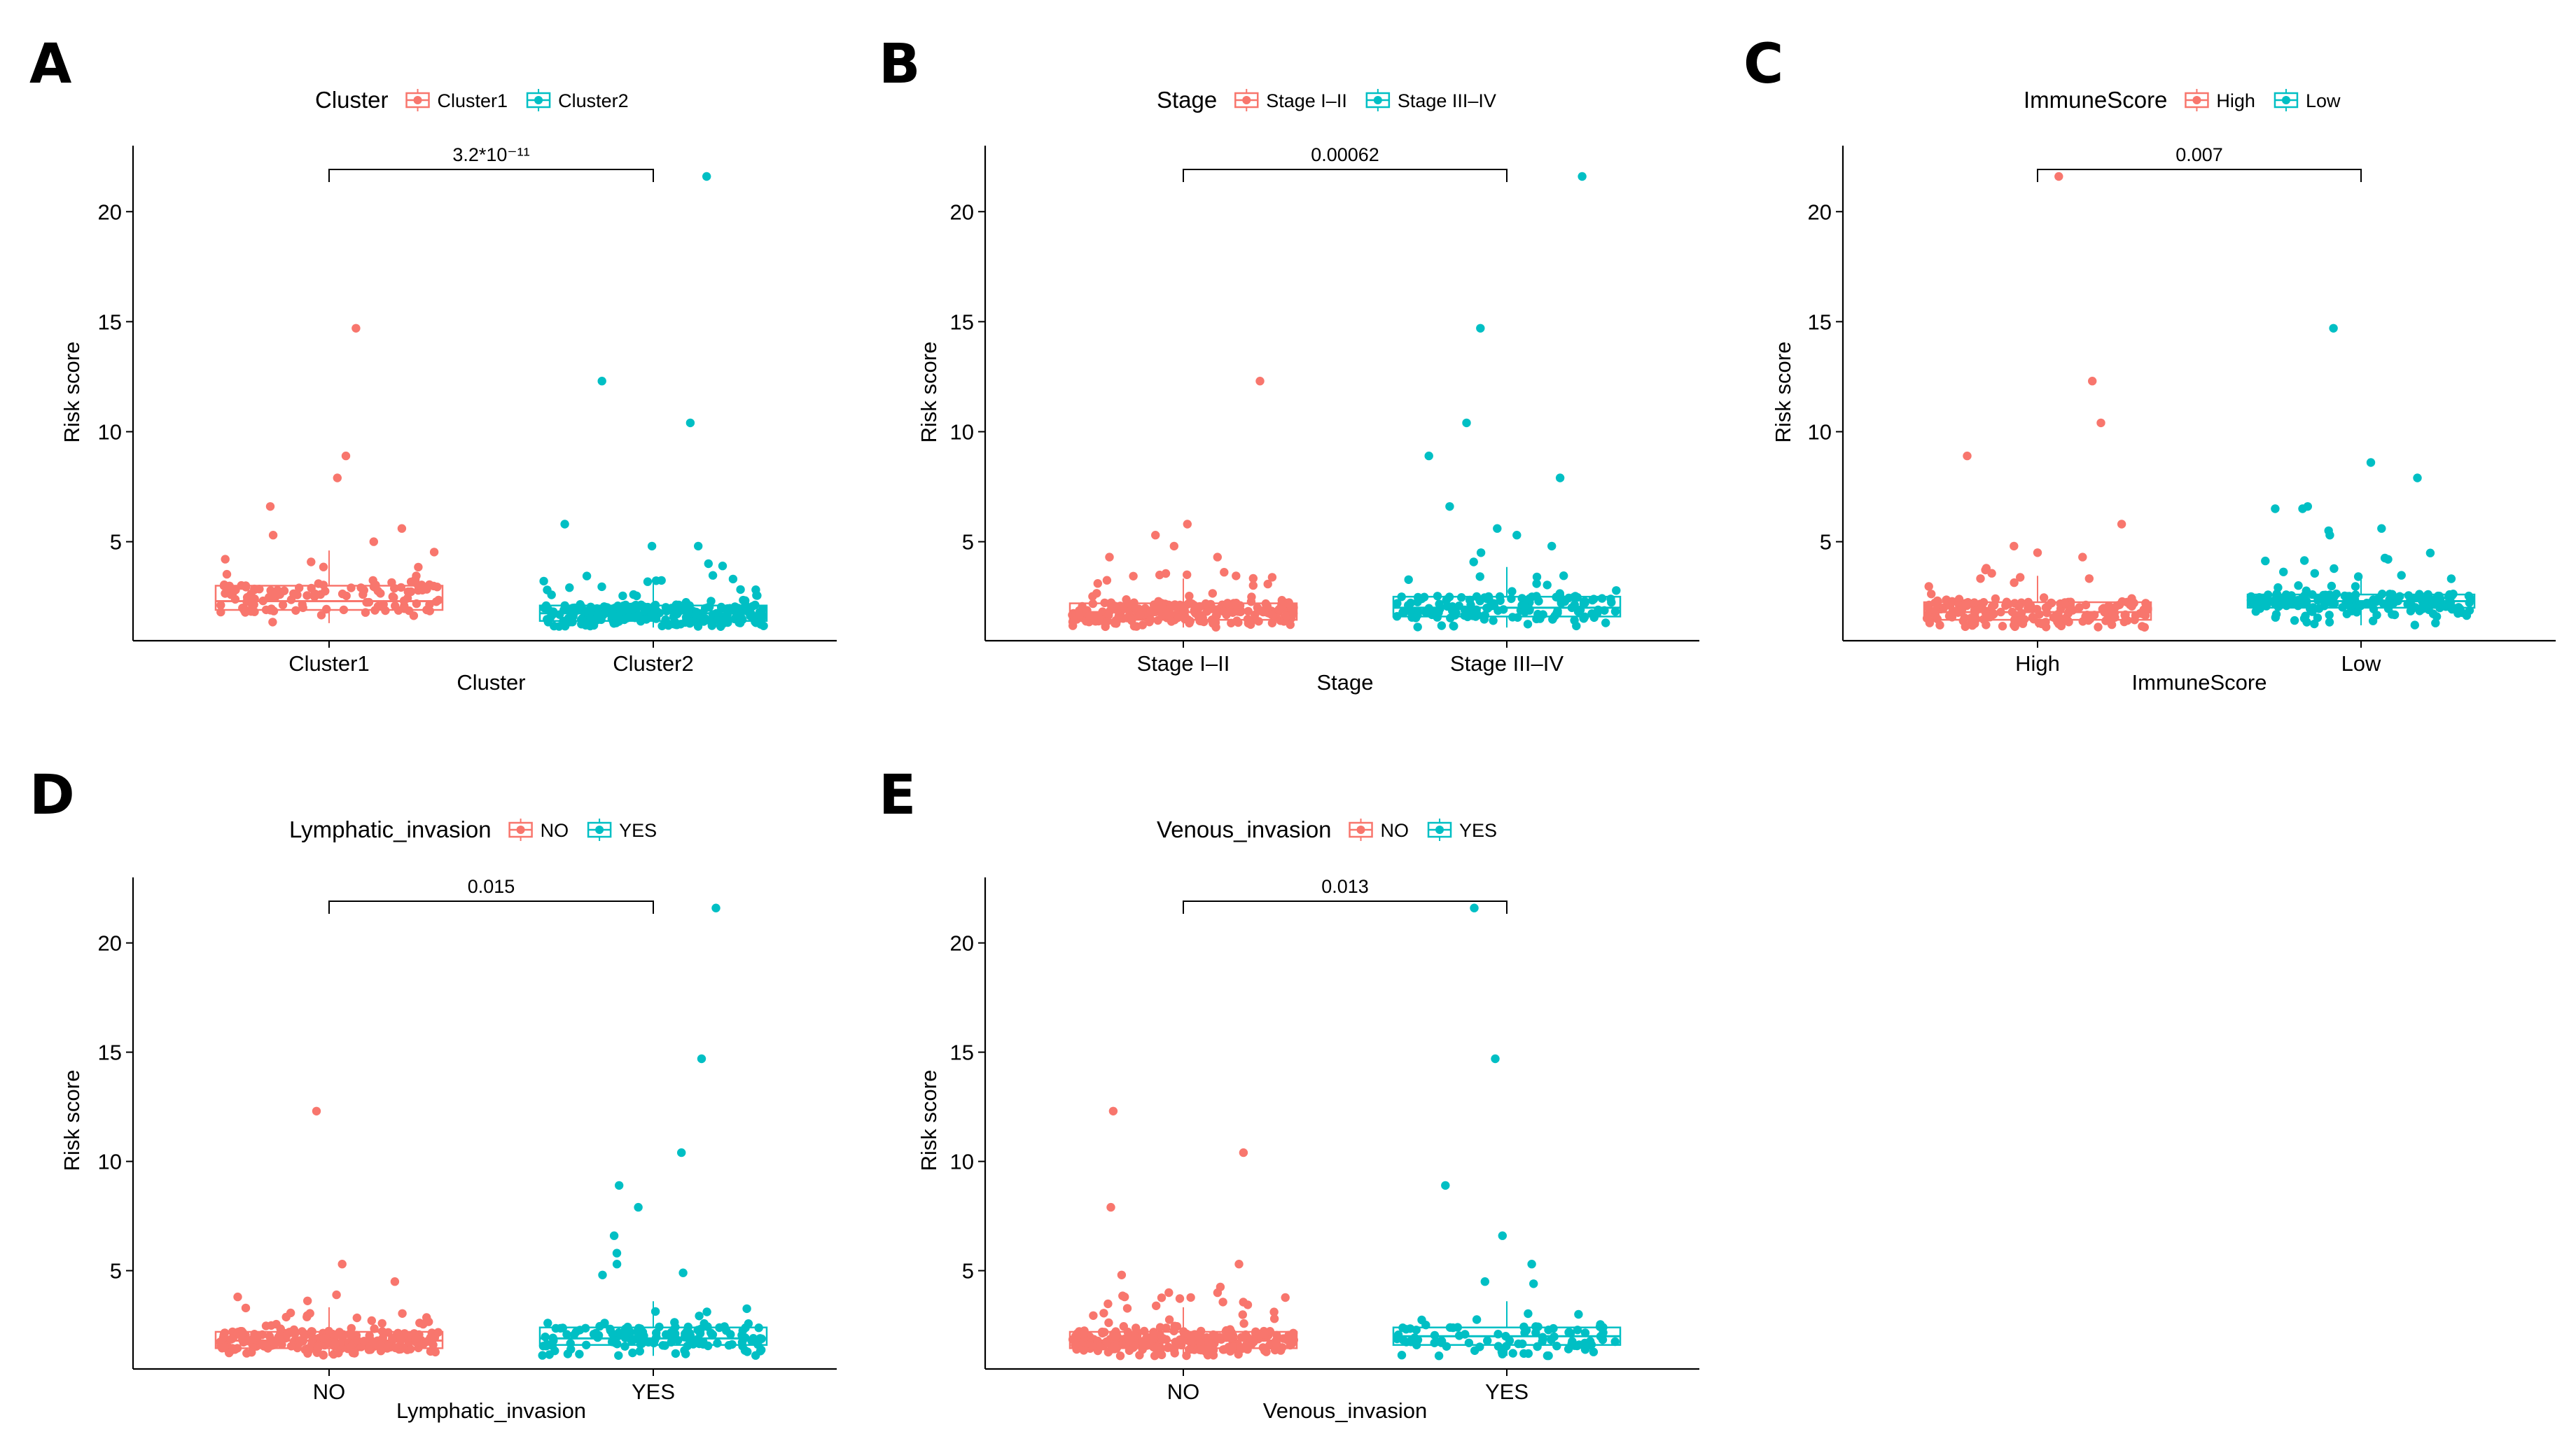 The height and width of the screenshot is (1453, 2576). I want to click on legend-label: YES, so click(638, 830).